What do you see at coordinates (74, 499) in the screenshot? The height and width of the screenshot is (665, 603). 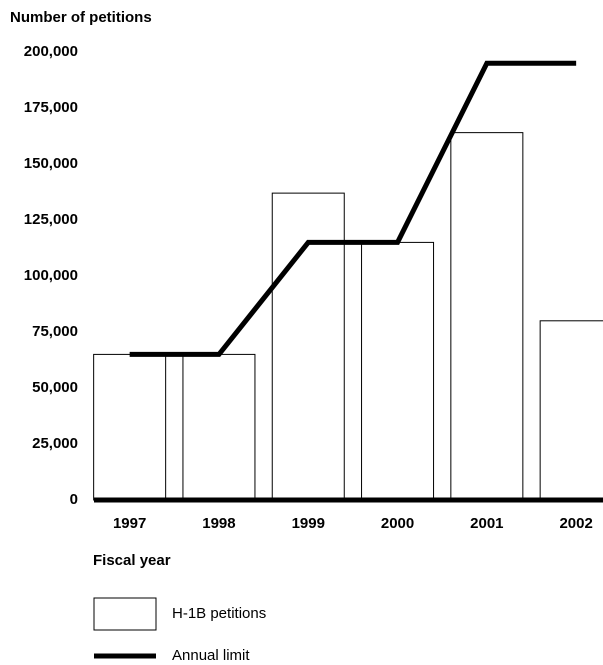 I see `y-tick-label: 0` at bounding box center [74, 499].